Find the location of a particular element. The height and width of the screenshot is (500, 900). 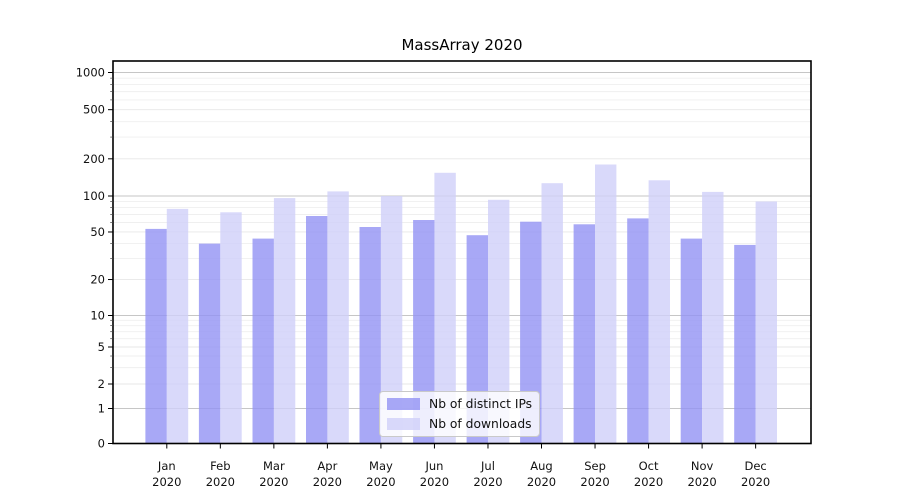

bar-downloads-may is located at coordinates (391, 320).